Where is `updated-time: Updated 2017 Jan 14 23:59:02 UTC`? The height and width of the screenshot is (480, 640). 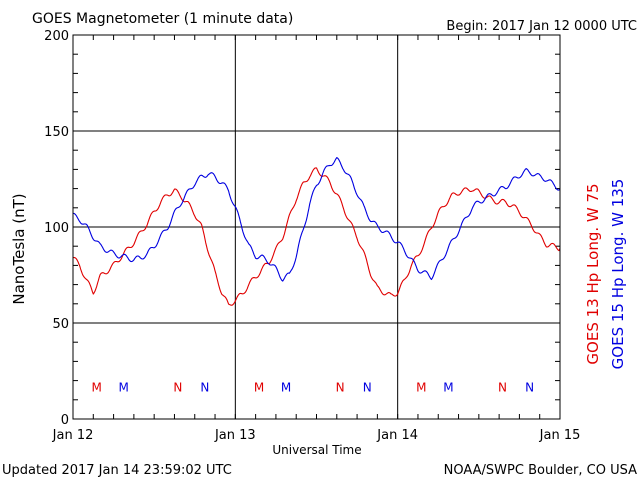 updated-time: Updated 2017 Jan 14 23:59:02 UTC is located at coordinates (117, 470).